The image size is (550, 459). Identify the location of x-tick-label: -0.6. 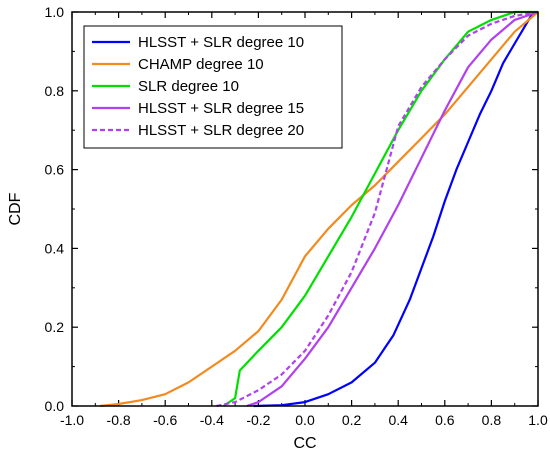
(165, 420).